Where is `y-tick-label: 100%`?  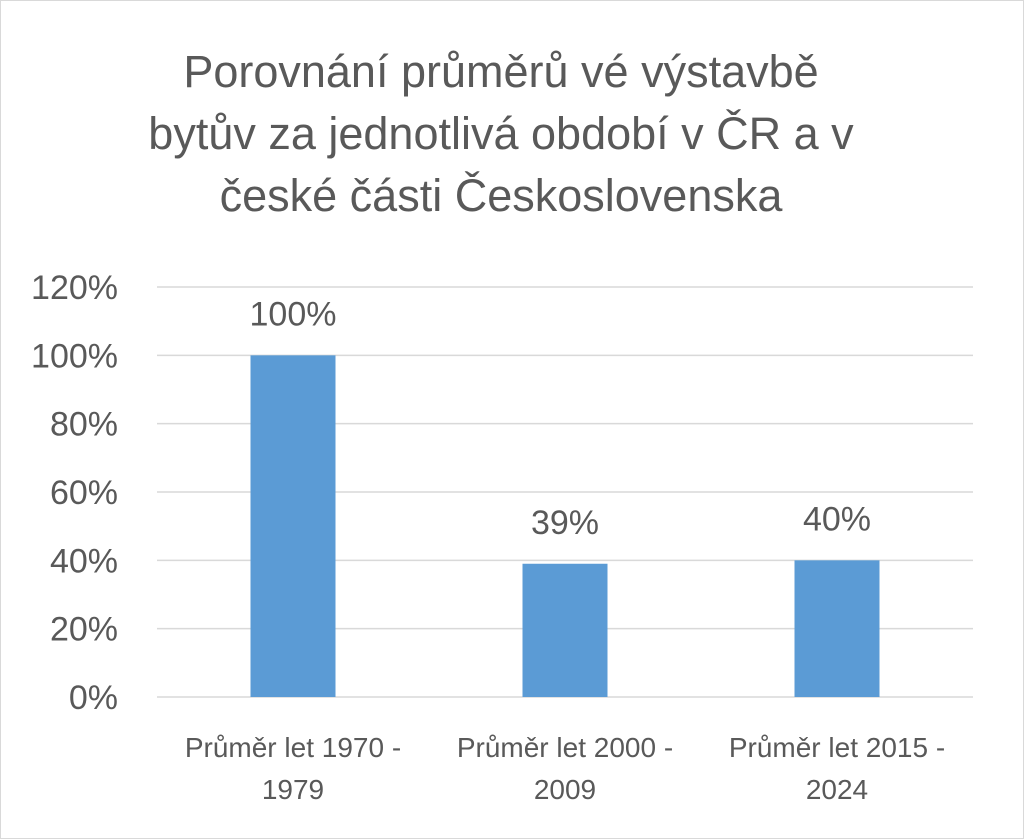
y-tick-label: 100% is located at coordinates (74, 356).